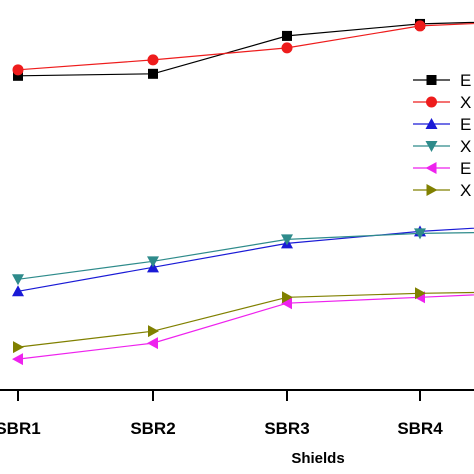 The height and width of the screenshot is (474, 474). What do you see at coordinates (221, 414) in the screenshot?
I see `x-ticks: SBR1SBR2SBR3SBR4SBR5` at bounding box center [221, 414].